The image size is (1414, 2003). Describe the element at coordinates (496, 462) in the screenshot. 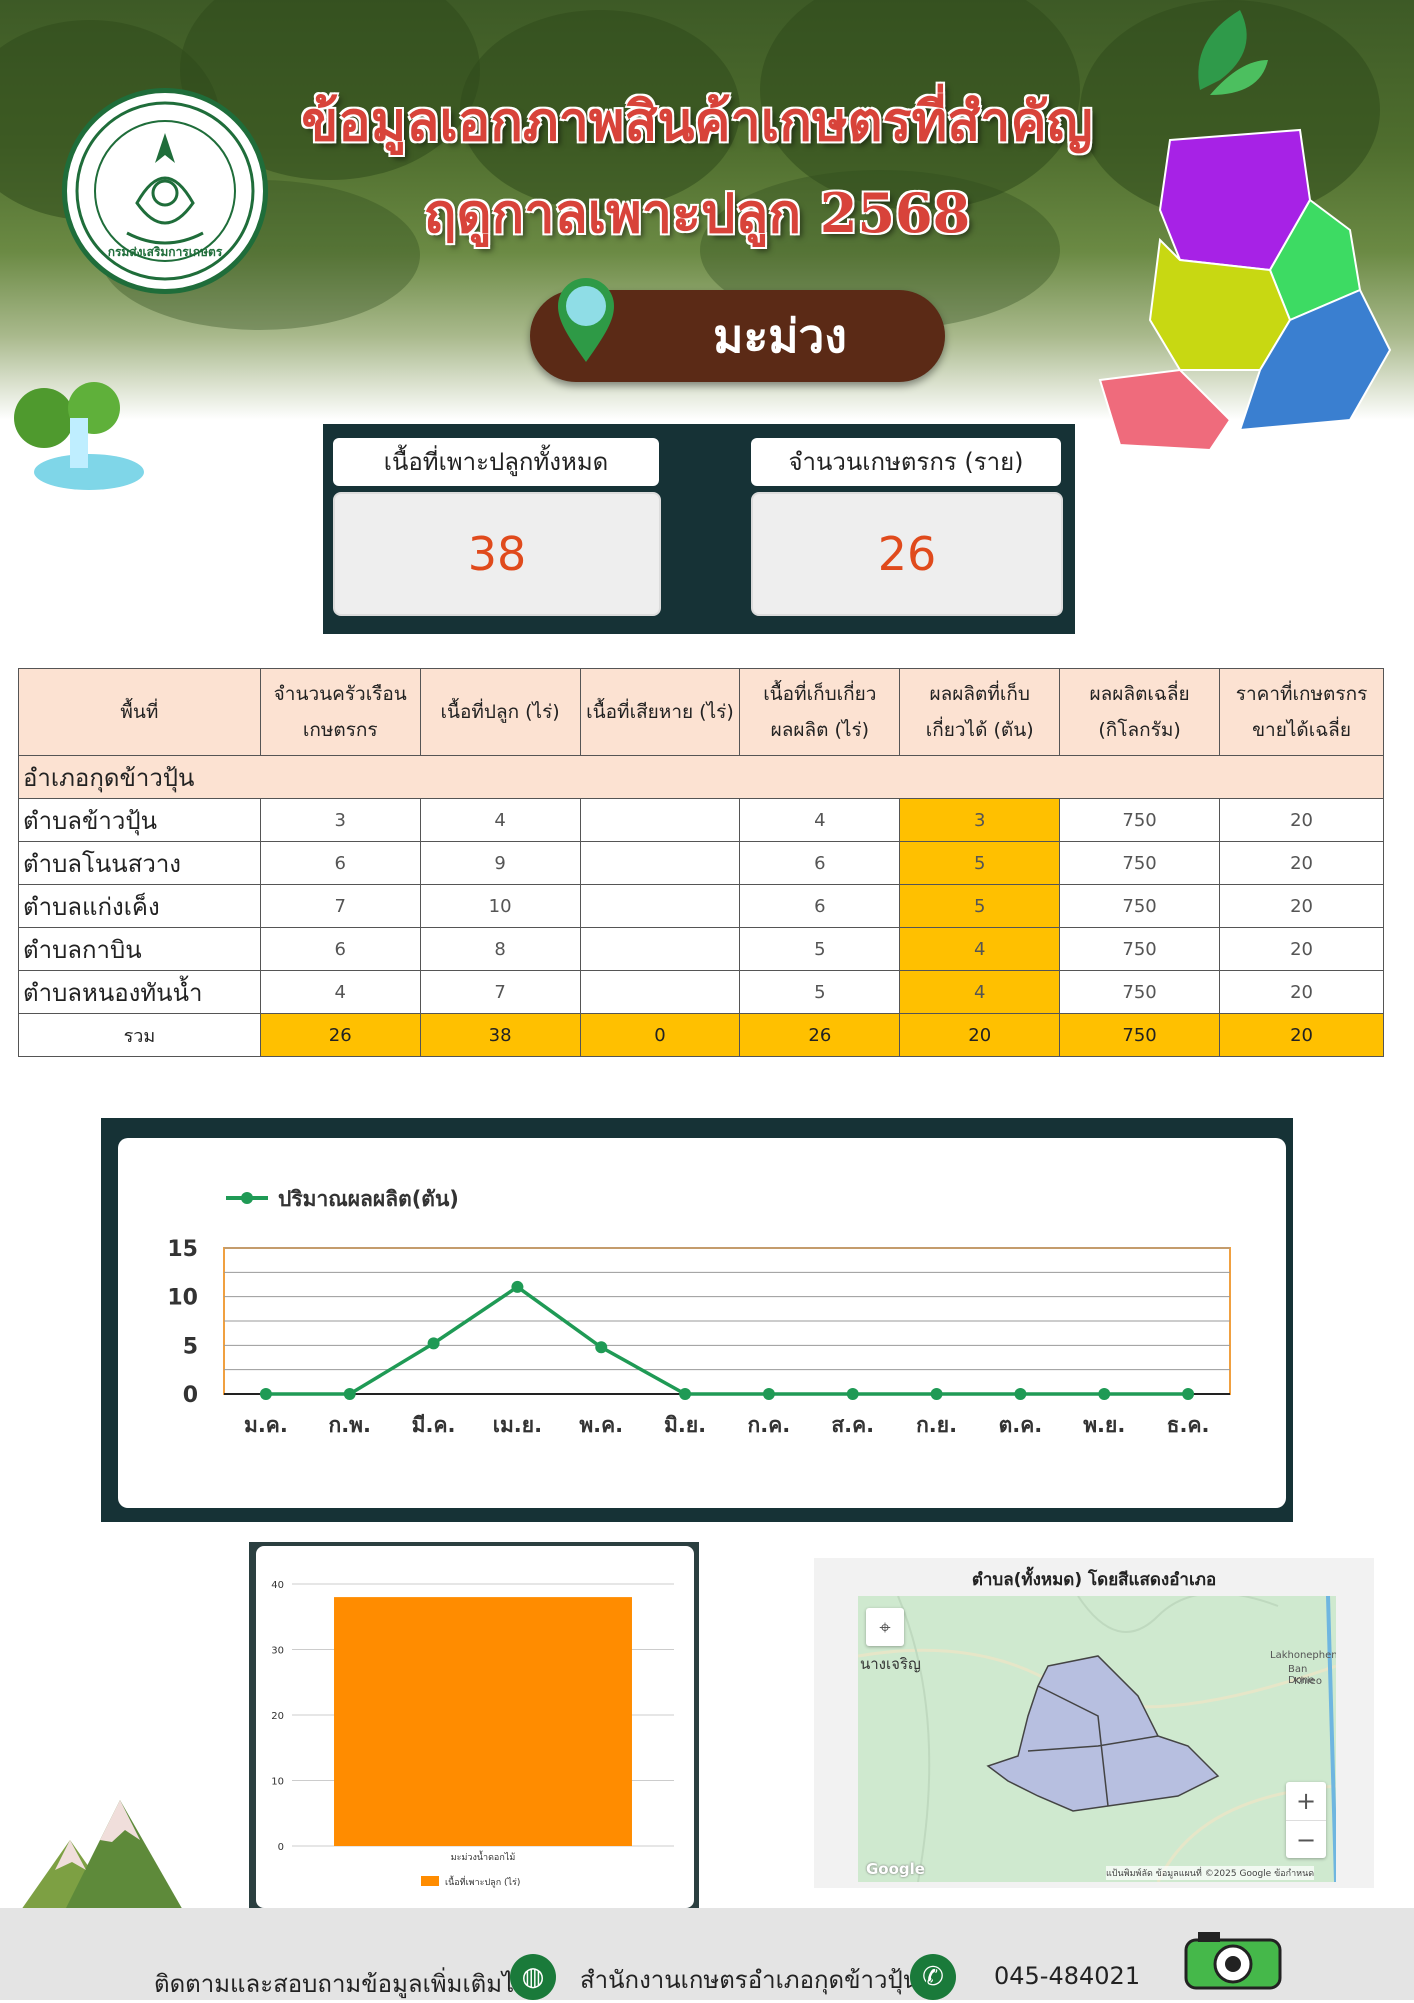

I see `total-area-label: เนื้อที่เพาะปลูกทั้งหมด` at that location.